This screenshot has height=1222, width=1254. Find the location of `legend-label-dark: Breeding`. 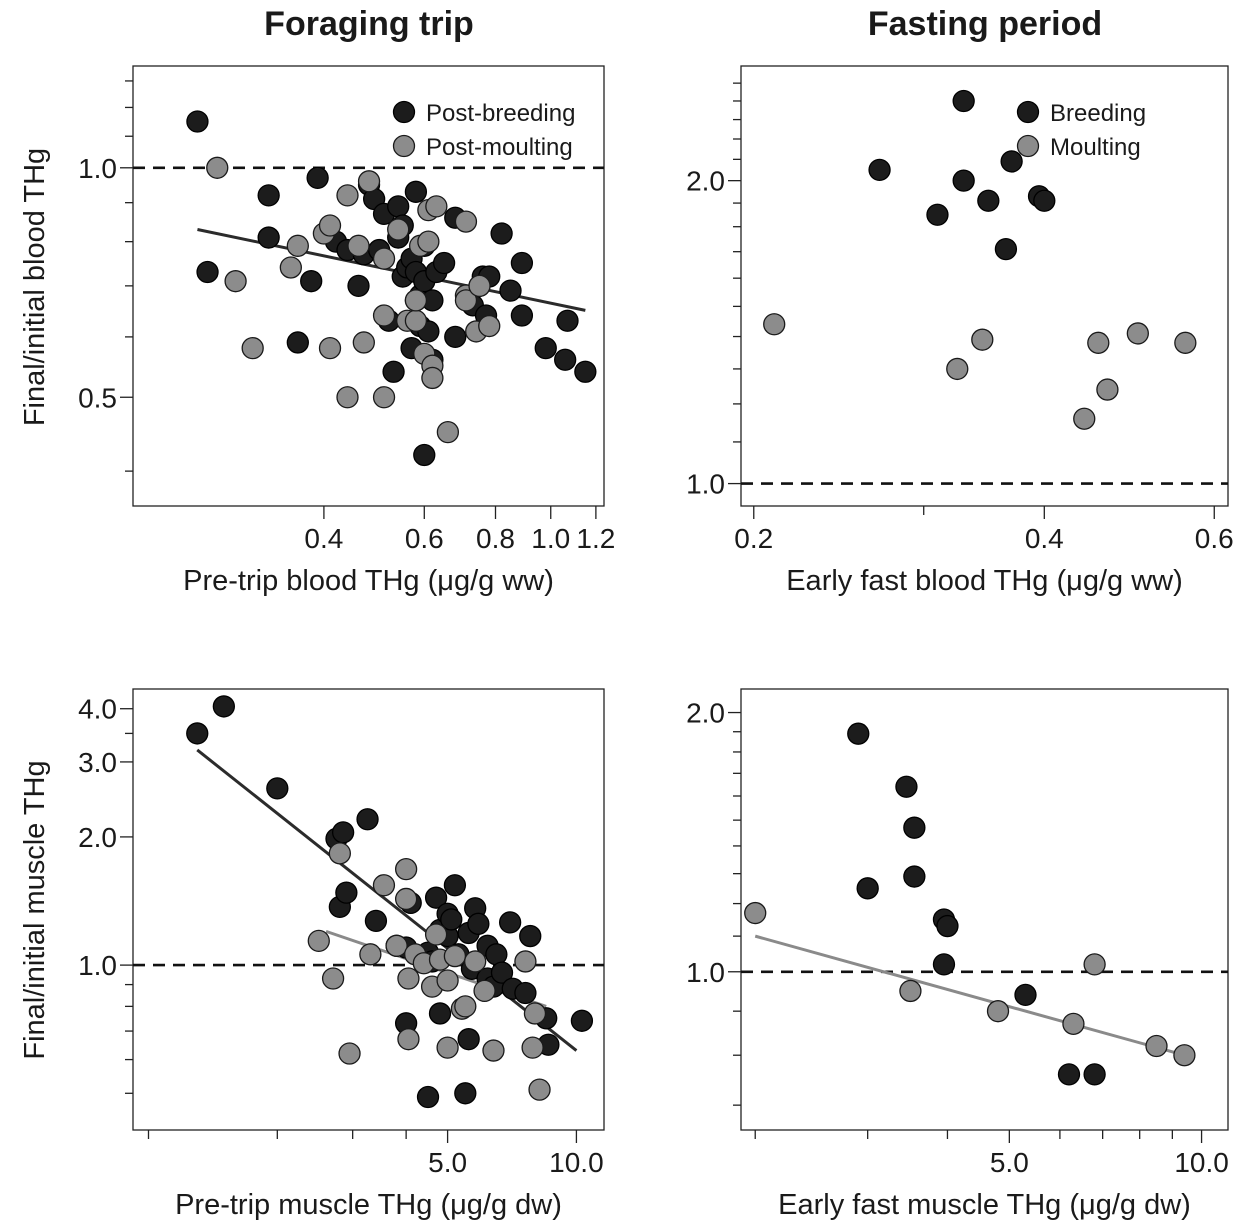

legend-label-dark: Breeding is located at coordinates (1098, 113).